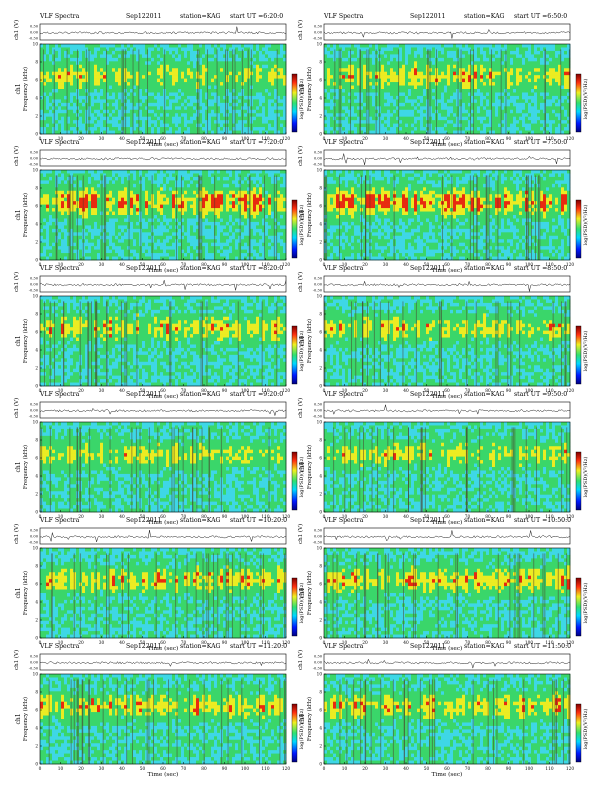 The image size is (612, 792). I want to click on sferic-streak, so click(126, 91).